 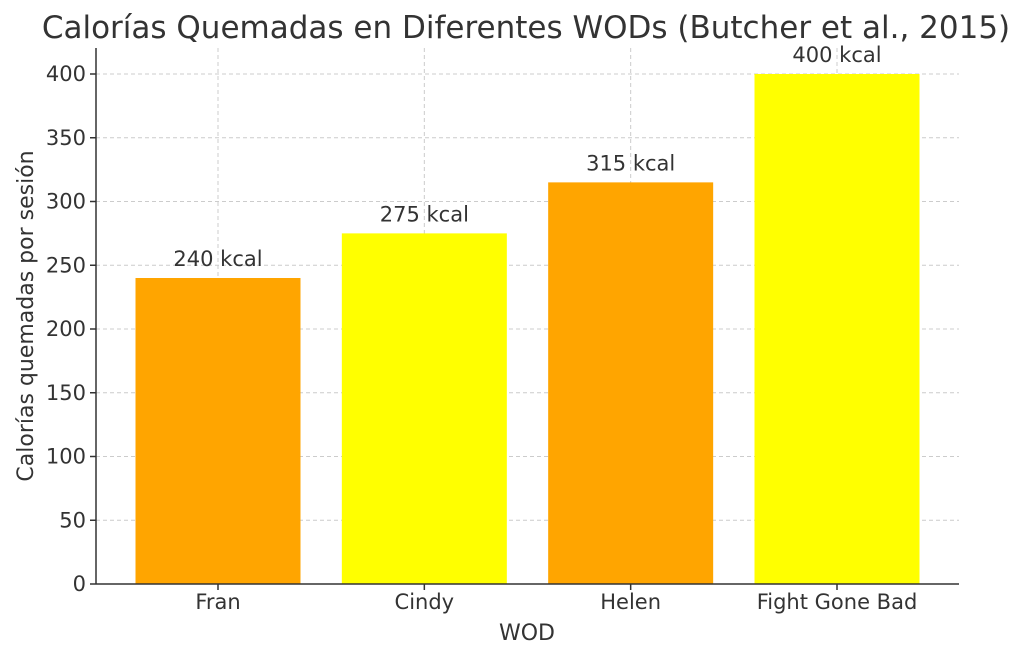 What do you see at coordinates (66, 457) in the screenshot?
I see `y-tick-label: 100` at bounding box center [66, 457].